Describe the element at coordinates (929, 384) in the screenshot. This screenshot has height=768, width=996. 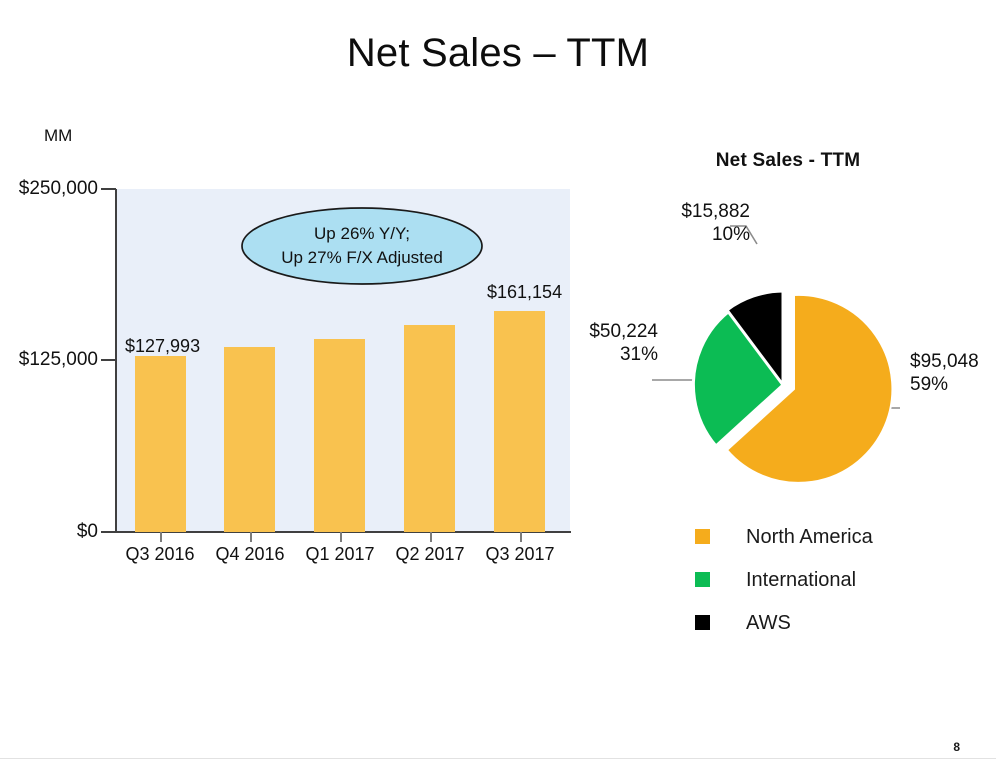
I see `pie-label-north-america-percent: 59%` at that location.